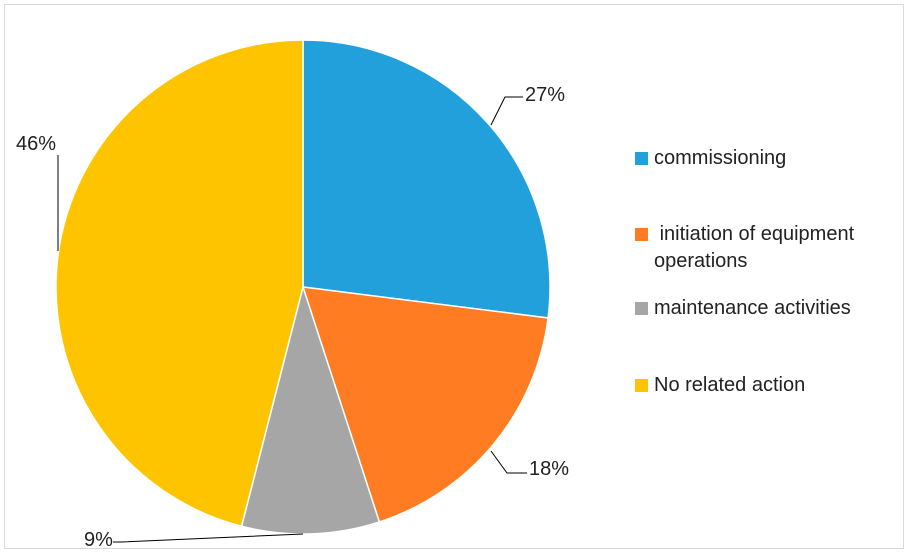  Describe the element at coordinates (506, 111) in the screenshot. I see `leader-line-commissioning` at that location.